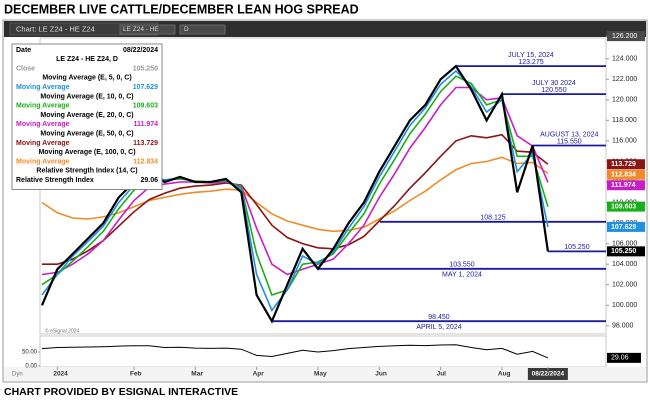 This screenshot has height=404, width=650. What do you see at coordinates (86, 134) in the screenshot?
I see `legend-series-name: Moving Average (E, 50, 0, C)` at bounding box center [86, 134].